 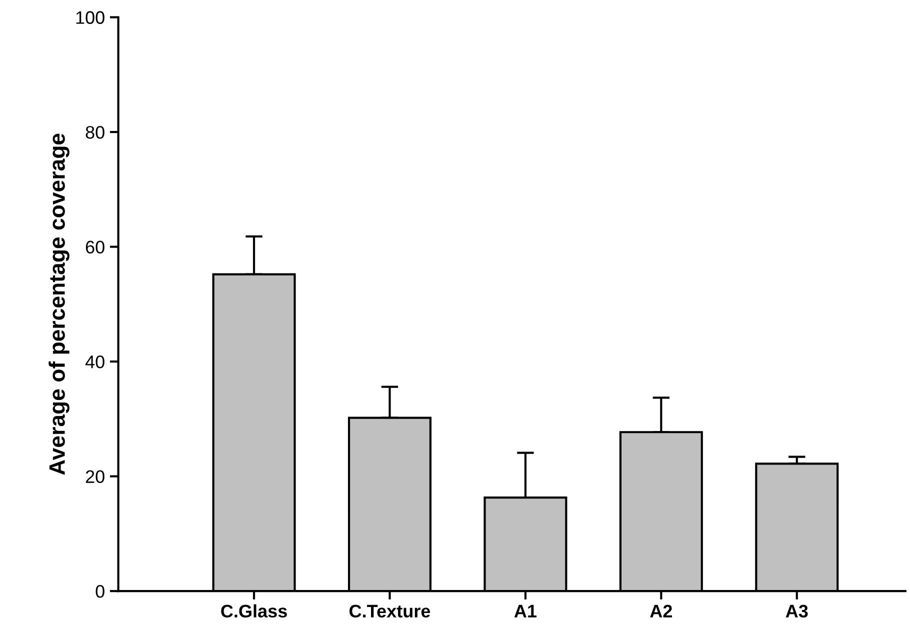 I want to click on y-axis-title: Average of percentage coverage, so click(x=59, y=304).